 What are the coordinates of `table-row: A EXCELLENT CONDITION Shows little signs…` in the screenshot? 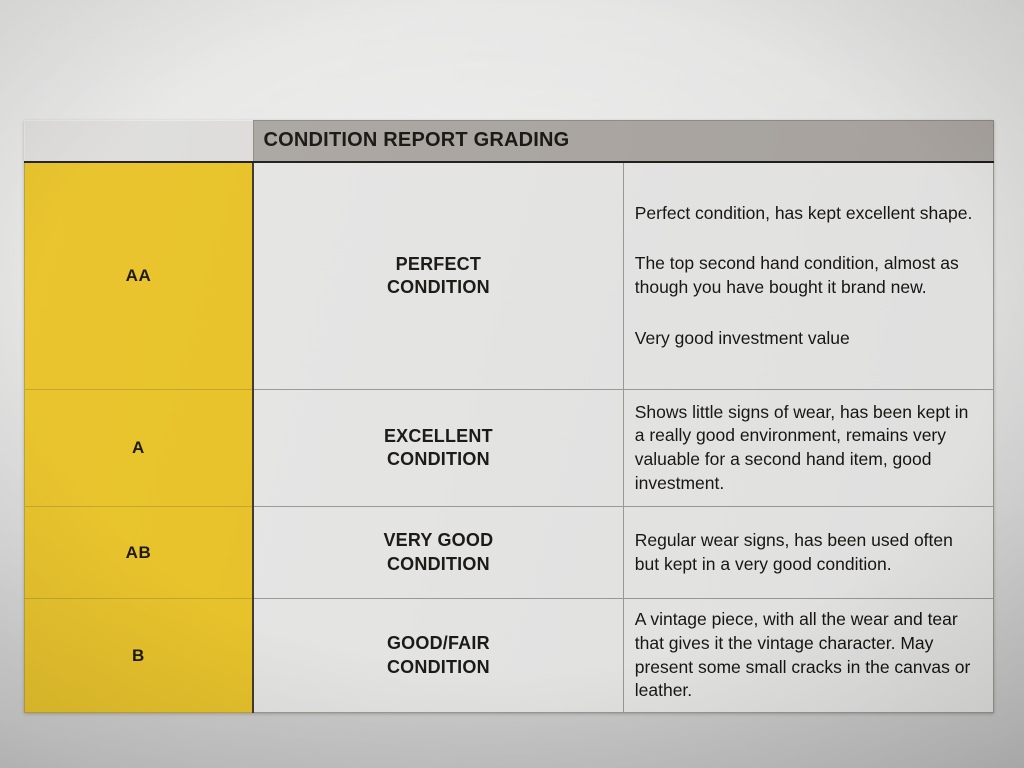 It's located at (509, 448).